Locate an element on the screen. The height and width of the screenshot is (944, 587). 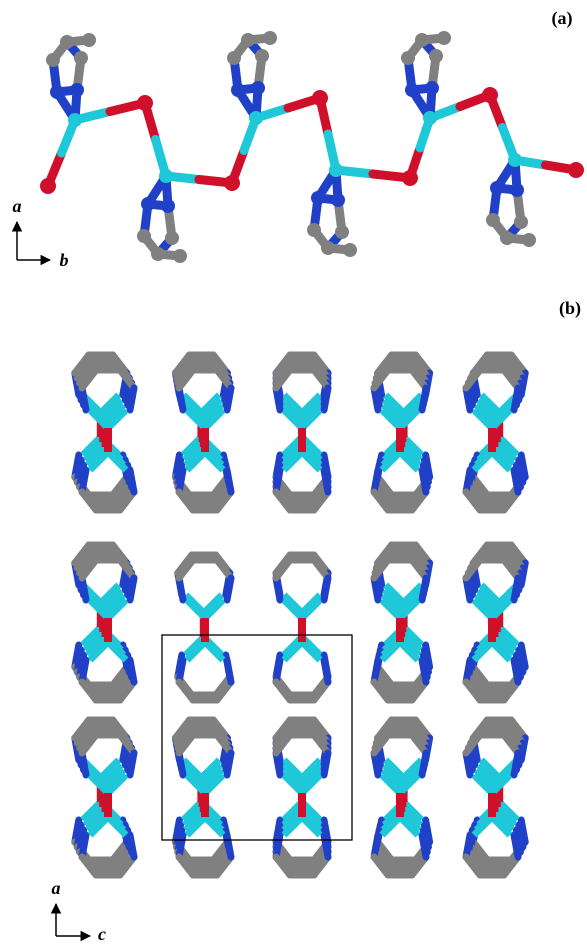
axis-label: b is located at coordinates (64, 260).